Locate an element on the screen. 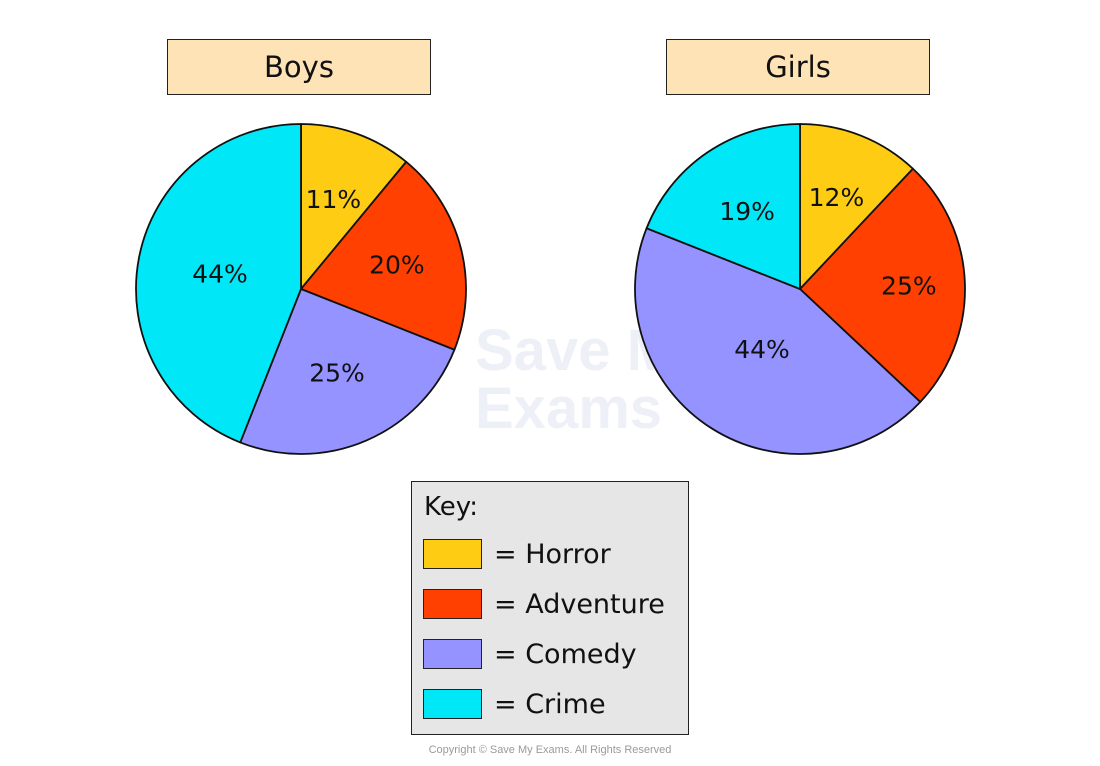  girls-slice-label-crime: 19% is located at coordinates (747, 211).